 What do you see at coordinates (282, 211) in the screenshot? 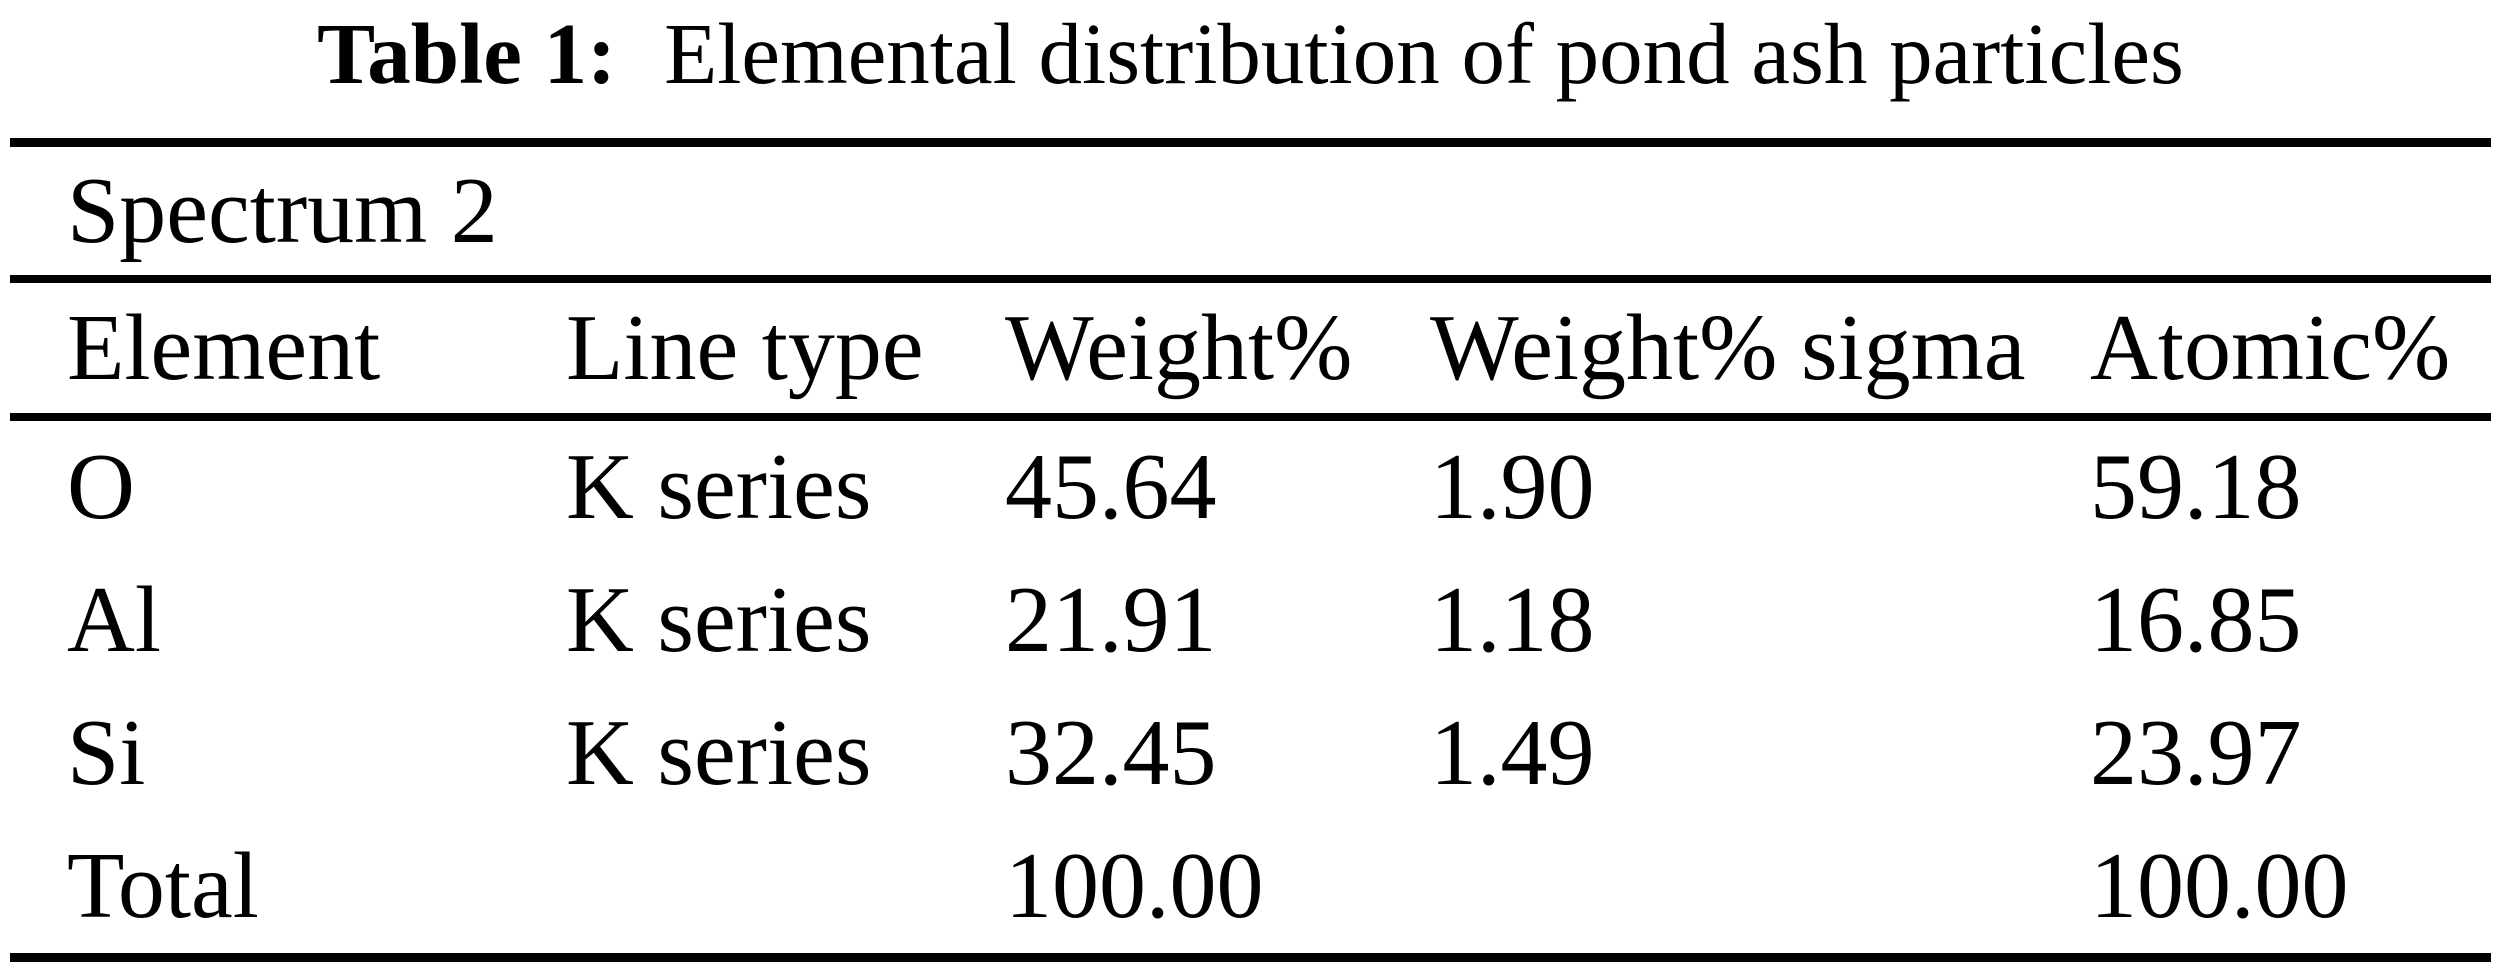
I see `spectrum-label: Spectrum 2` at bounding box center [282, 211].